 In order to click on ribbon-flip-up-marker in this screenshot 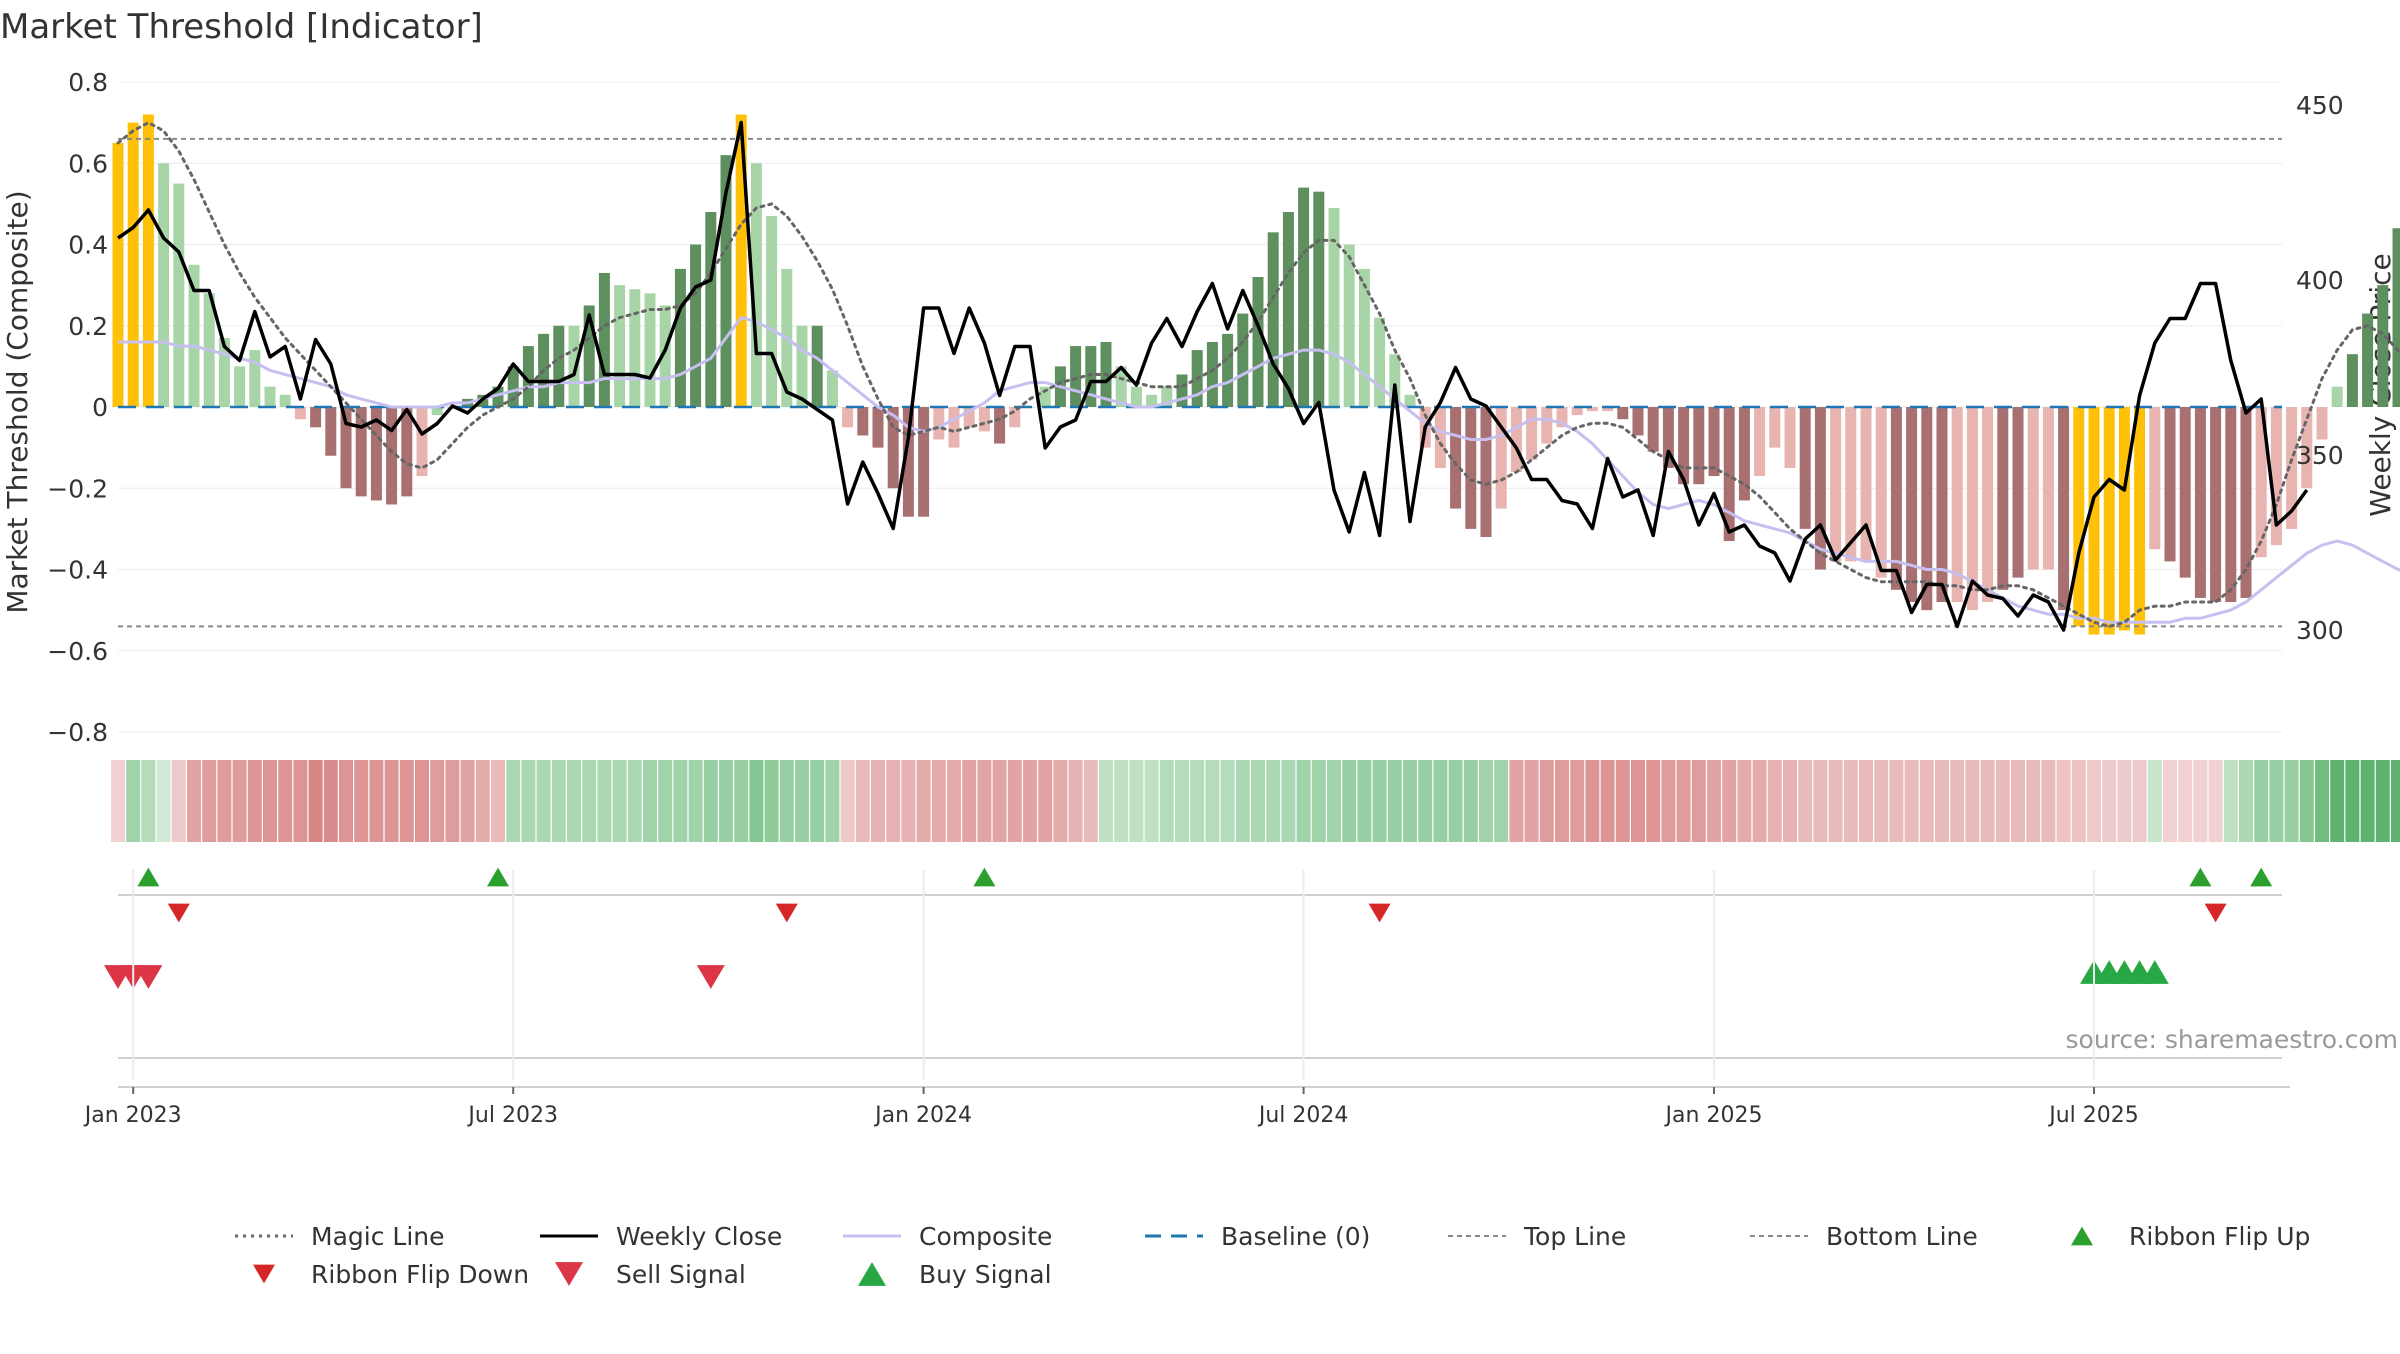, I will do `click(2261, 877)`.